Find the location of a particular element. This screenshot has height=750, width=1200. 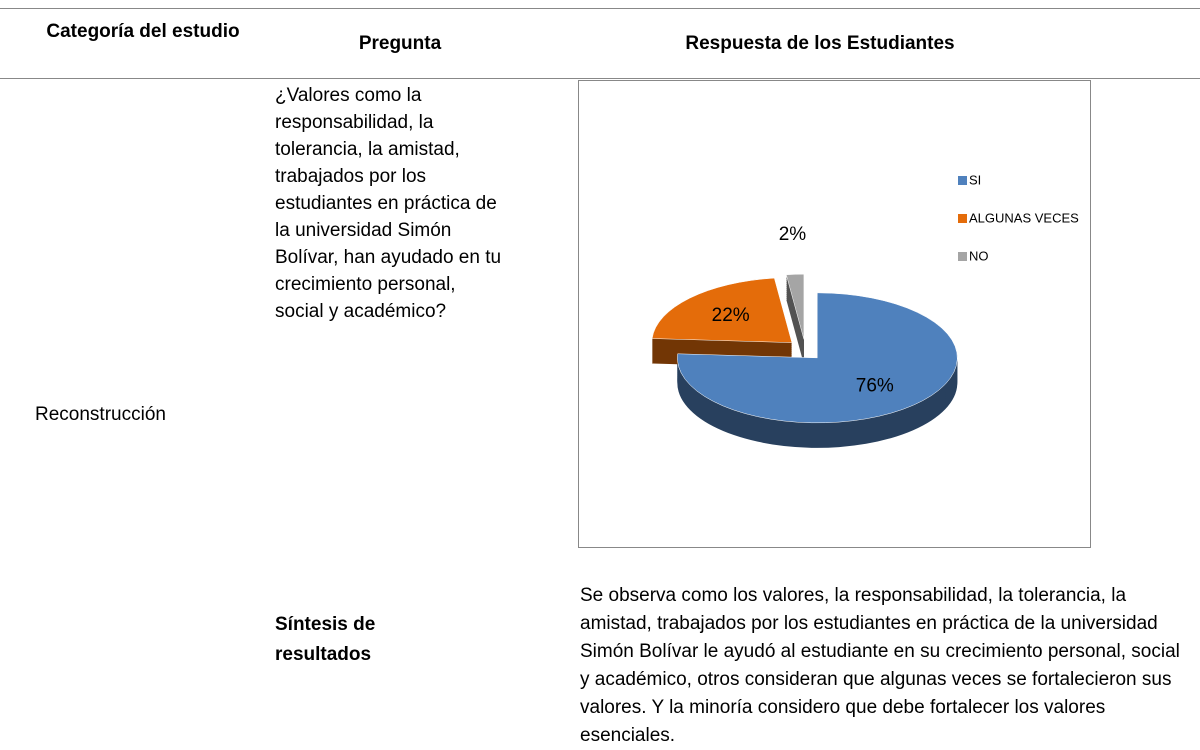

data-label: 76% is located at coordinates (875, 385).